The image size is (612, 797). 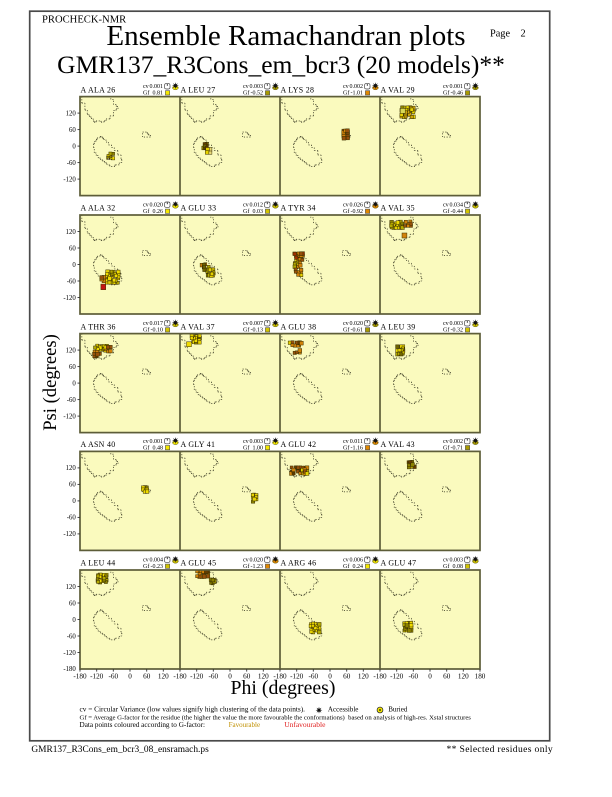 What do you see at coordinates (298, 89) in the screenshot?
I see `svg-text: A LYS 28` at bounding box center [298, 89].